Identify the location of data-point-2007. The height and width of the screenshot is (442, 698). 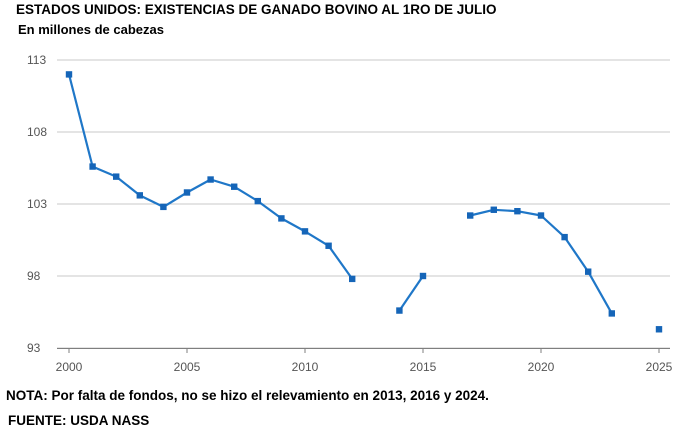
(234, 186).